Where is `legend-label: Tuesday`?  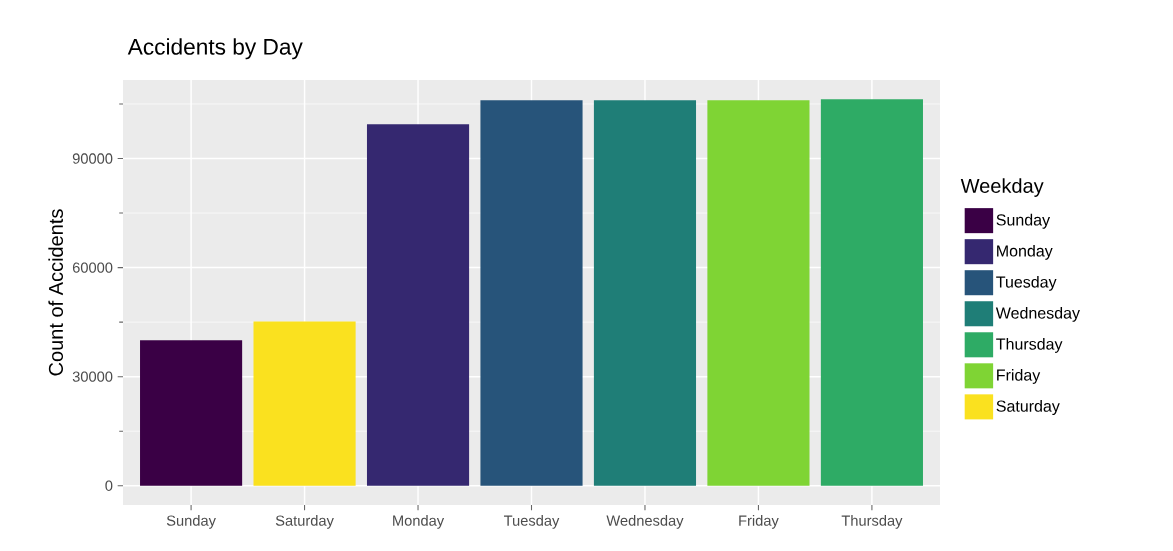 legend-label: Tuesday is located at coordinates (1026, 283).